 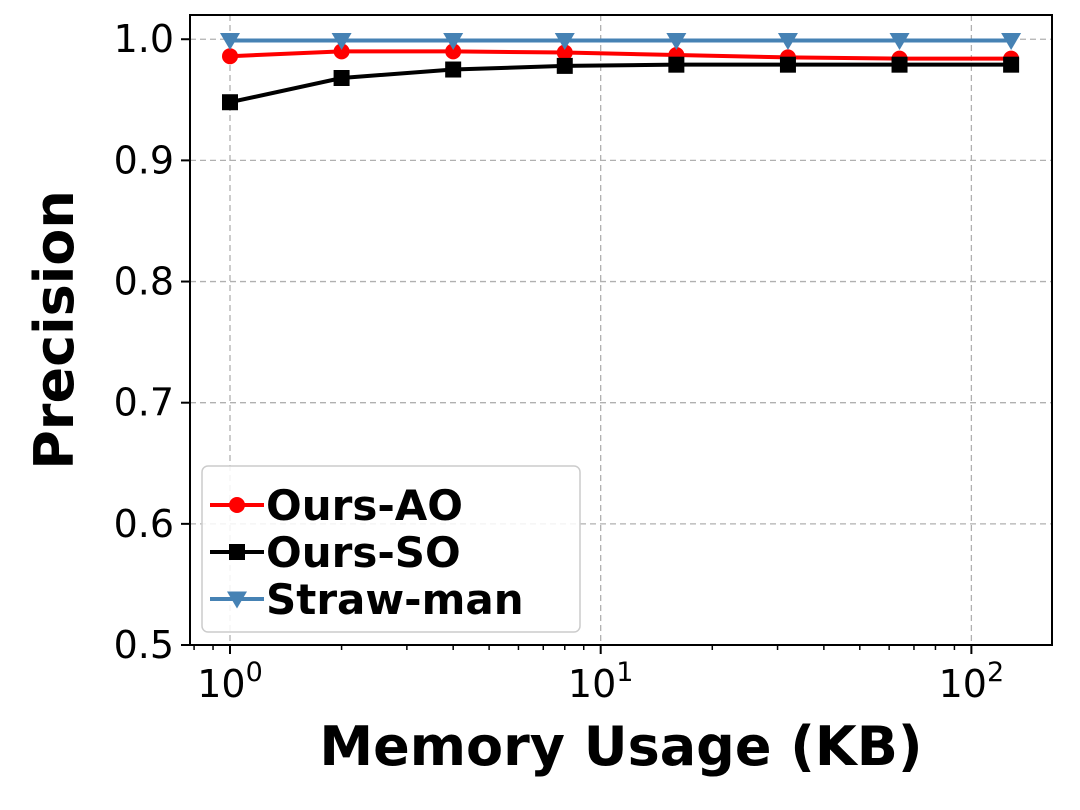 I want to click on x-tick-label: 10², so click(x=972, y=681).